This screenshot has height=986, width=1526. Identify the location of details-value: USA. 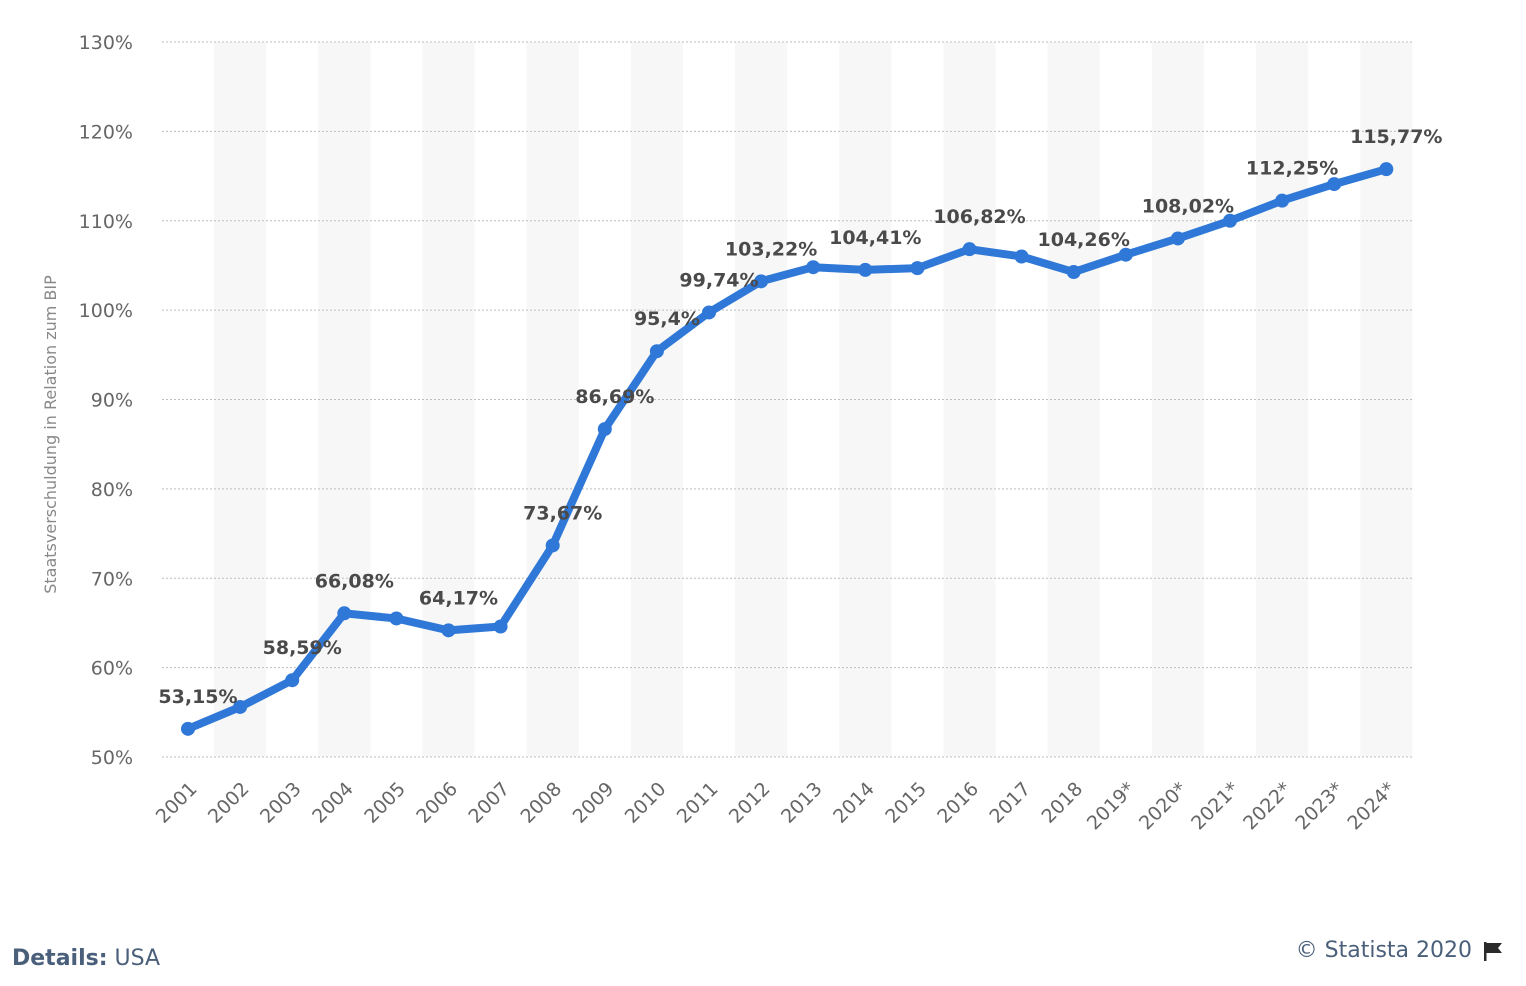
(137, 958).